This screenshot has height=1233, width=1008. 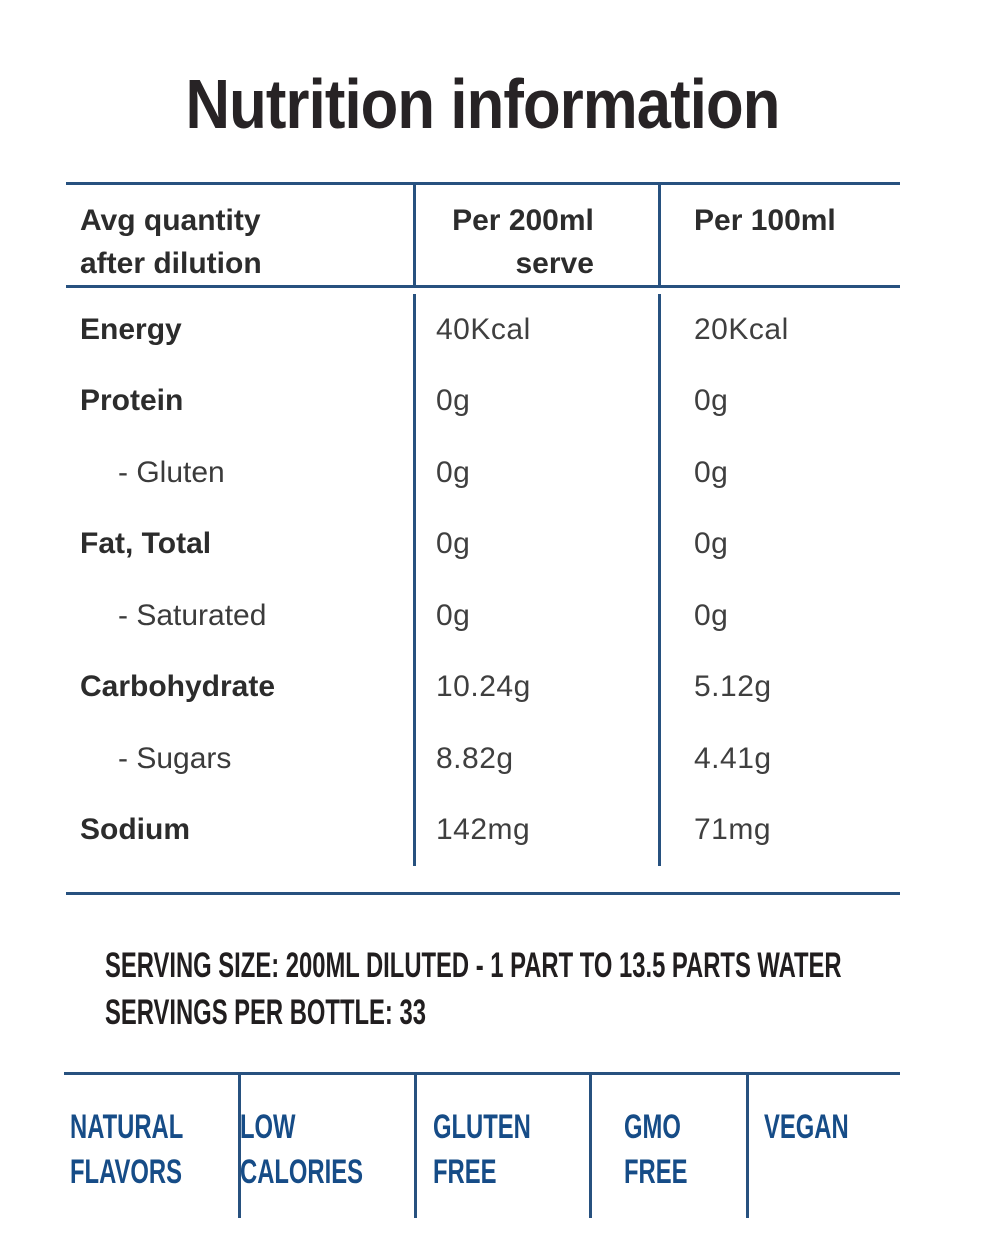 What do you see at coordinates (326, 1146) in the screenshot?
I see `badge-low-calories: LOW CALORIES` at bounding box center [326, 1146].